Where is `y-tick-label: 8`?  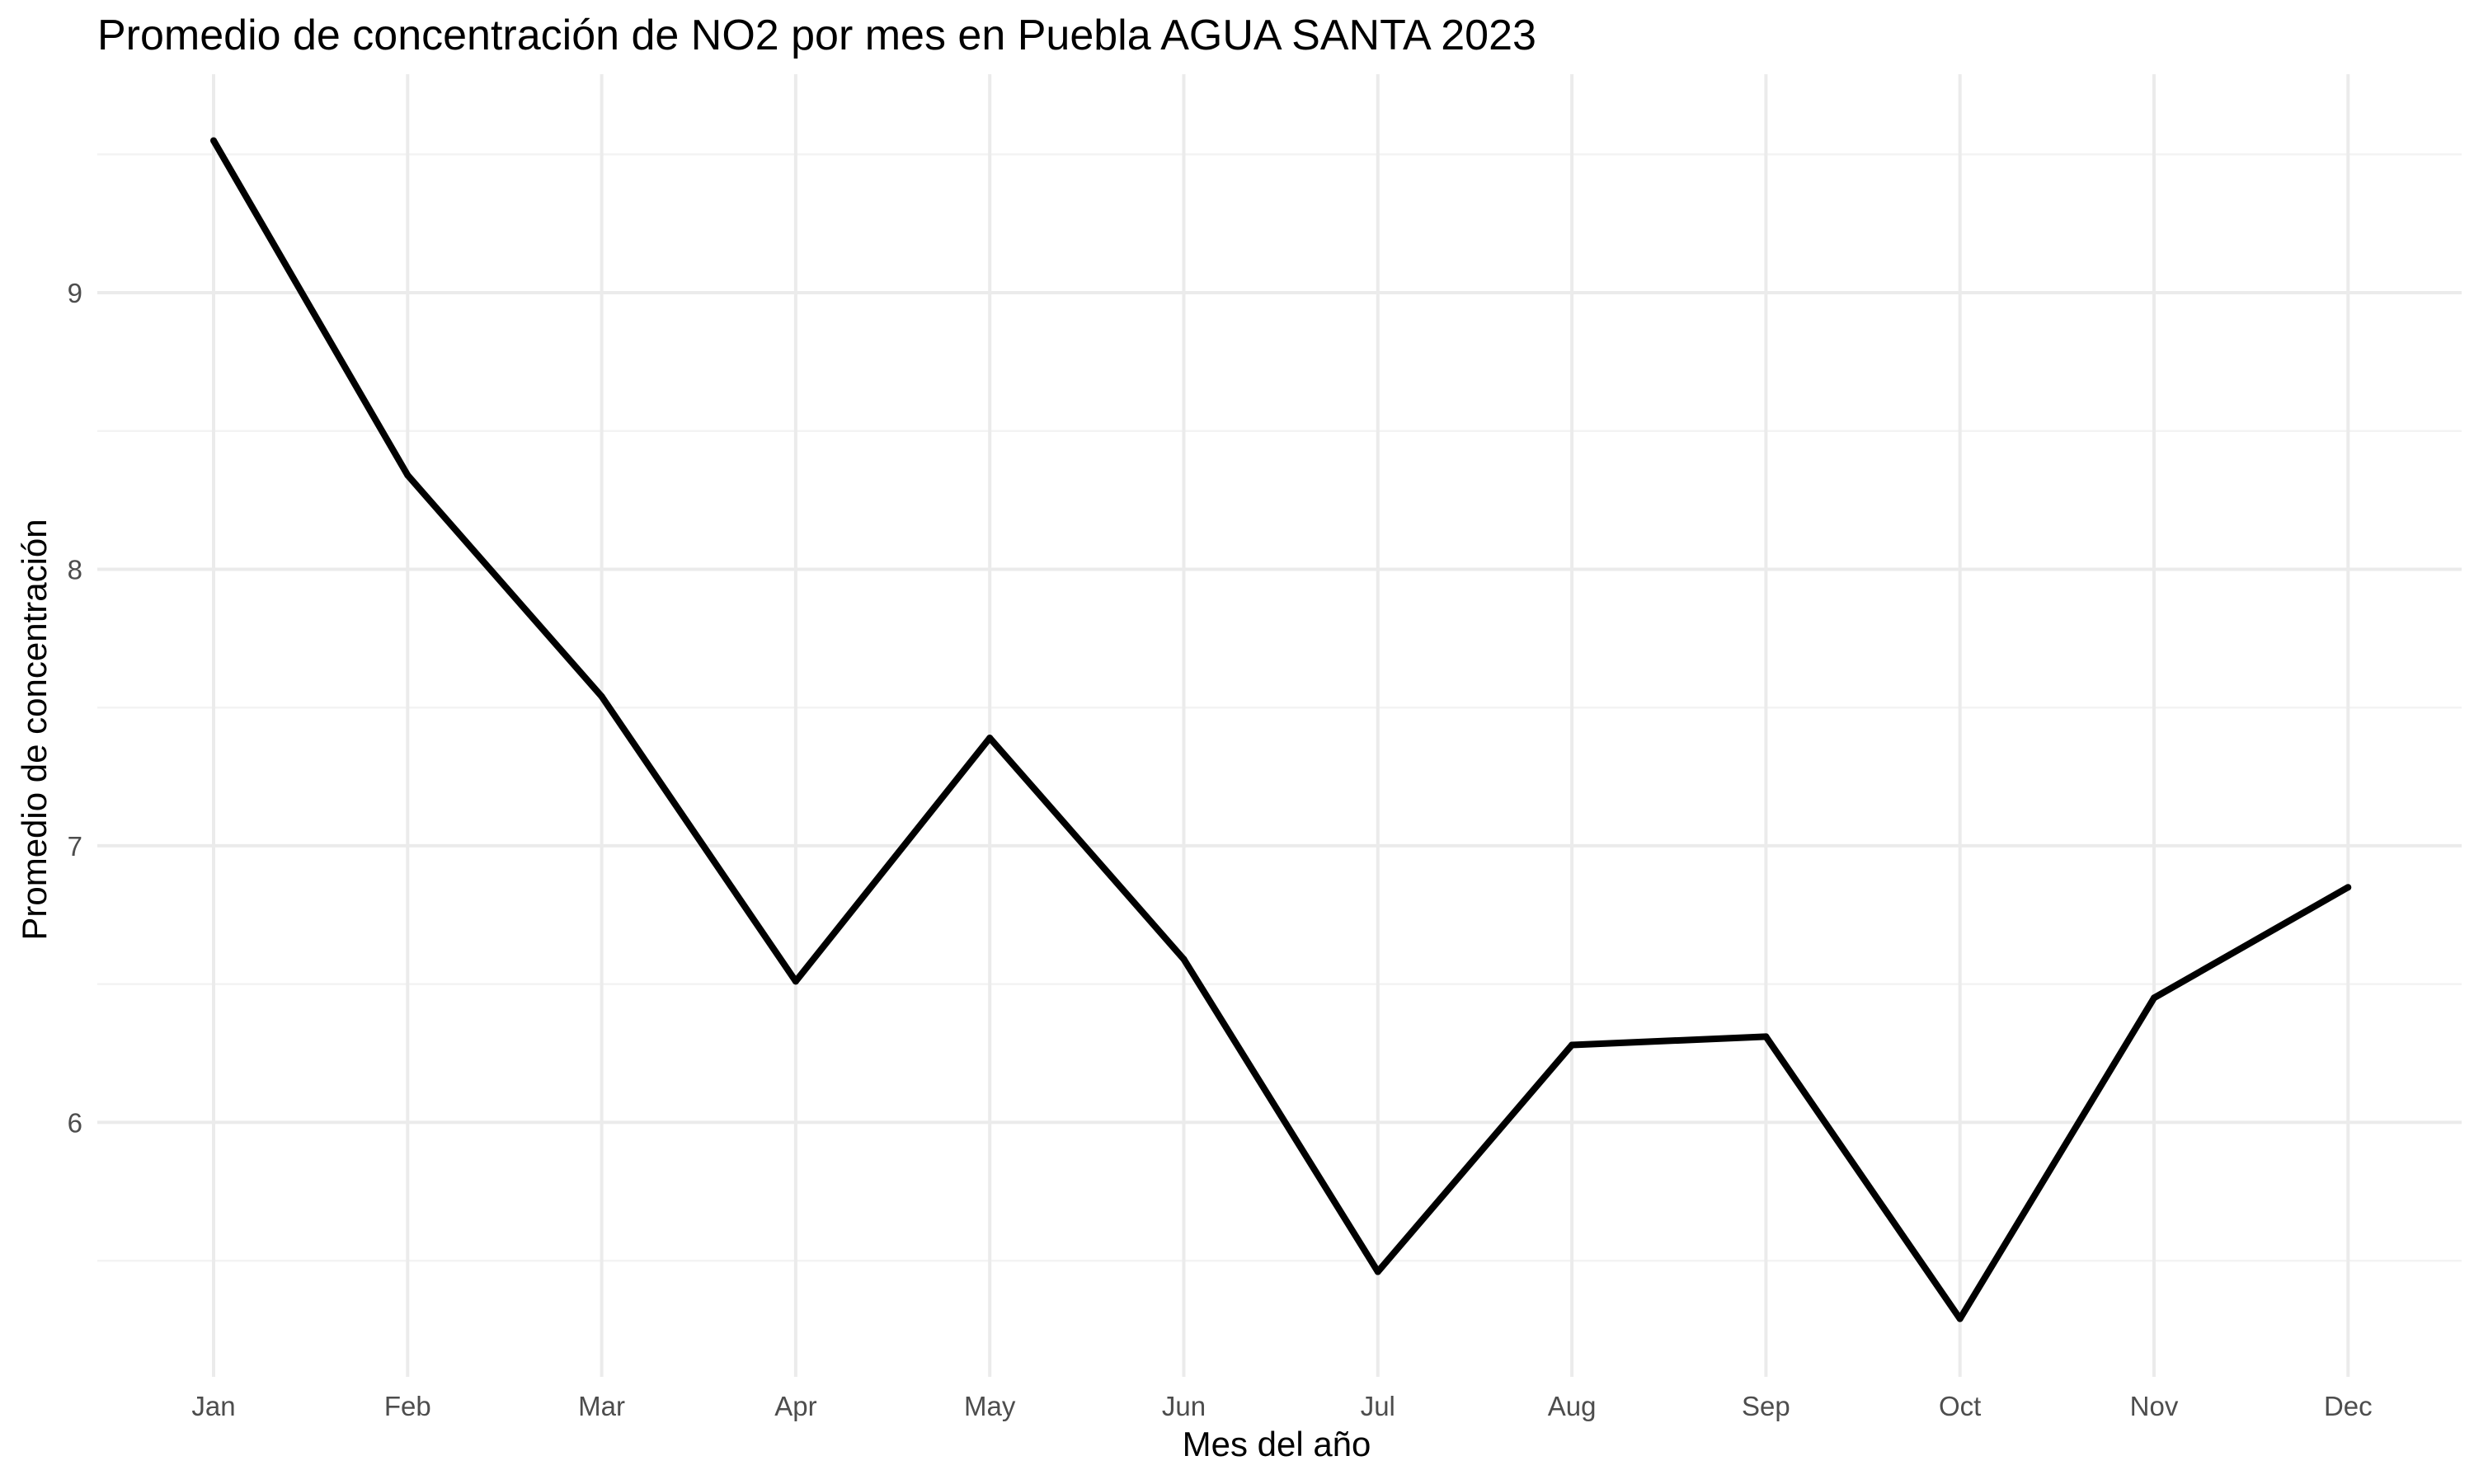 y-tick-label: 8 is located at coordinates (75, 569).